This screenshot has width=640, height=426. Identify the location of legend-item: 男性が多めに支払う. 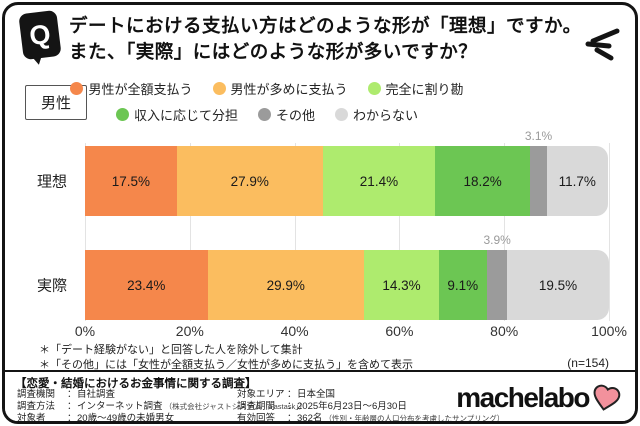
(280, 88).